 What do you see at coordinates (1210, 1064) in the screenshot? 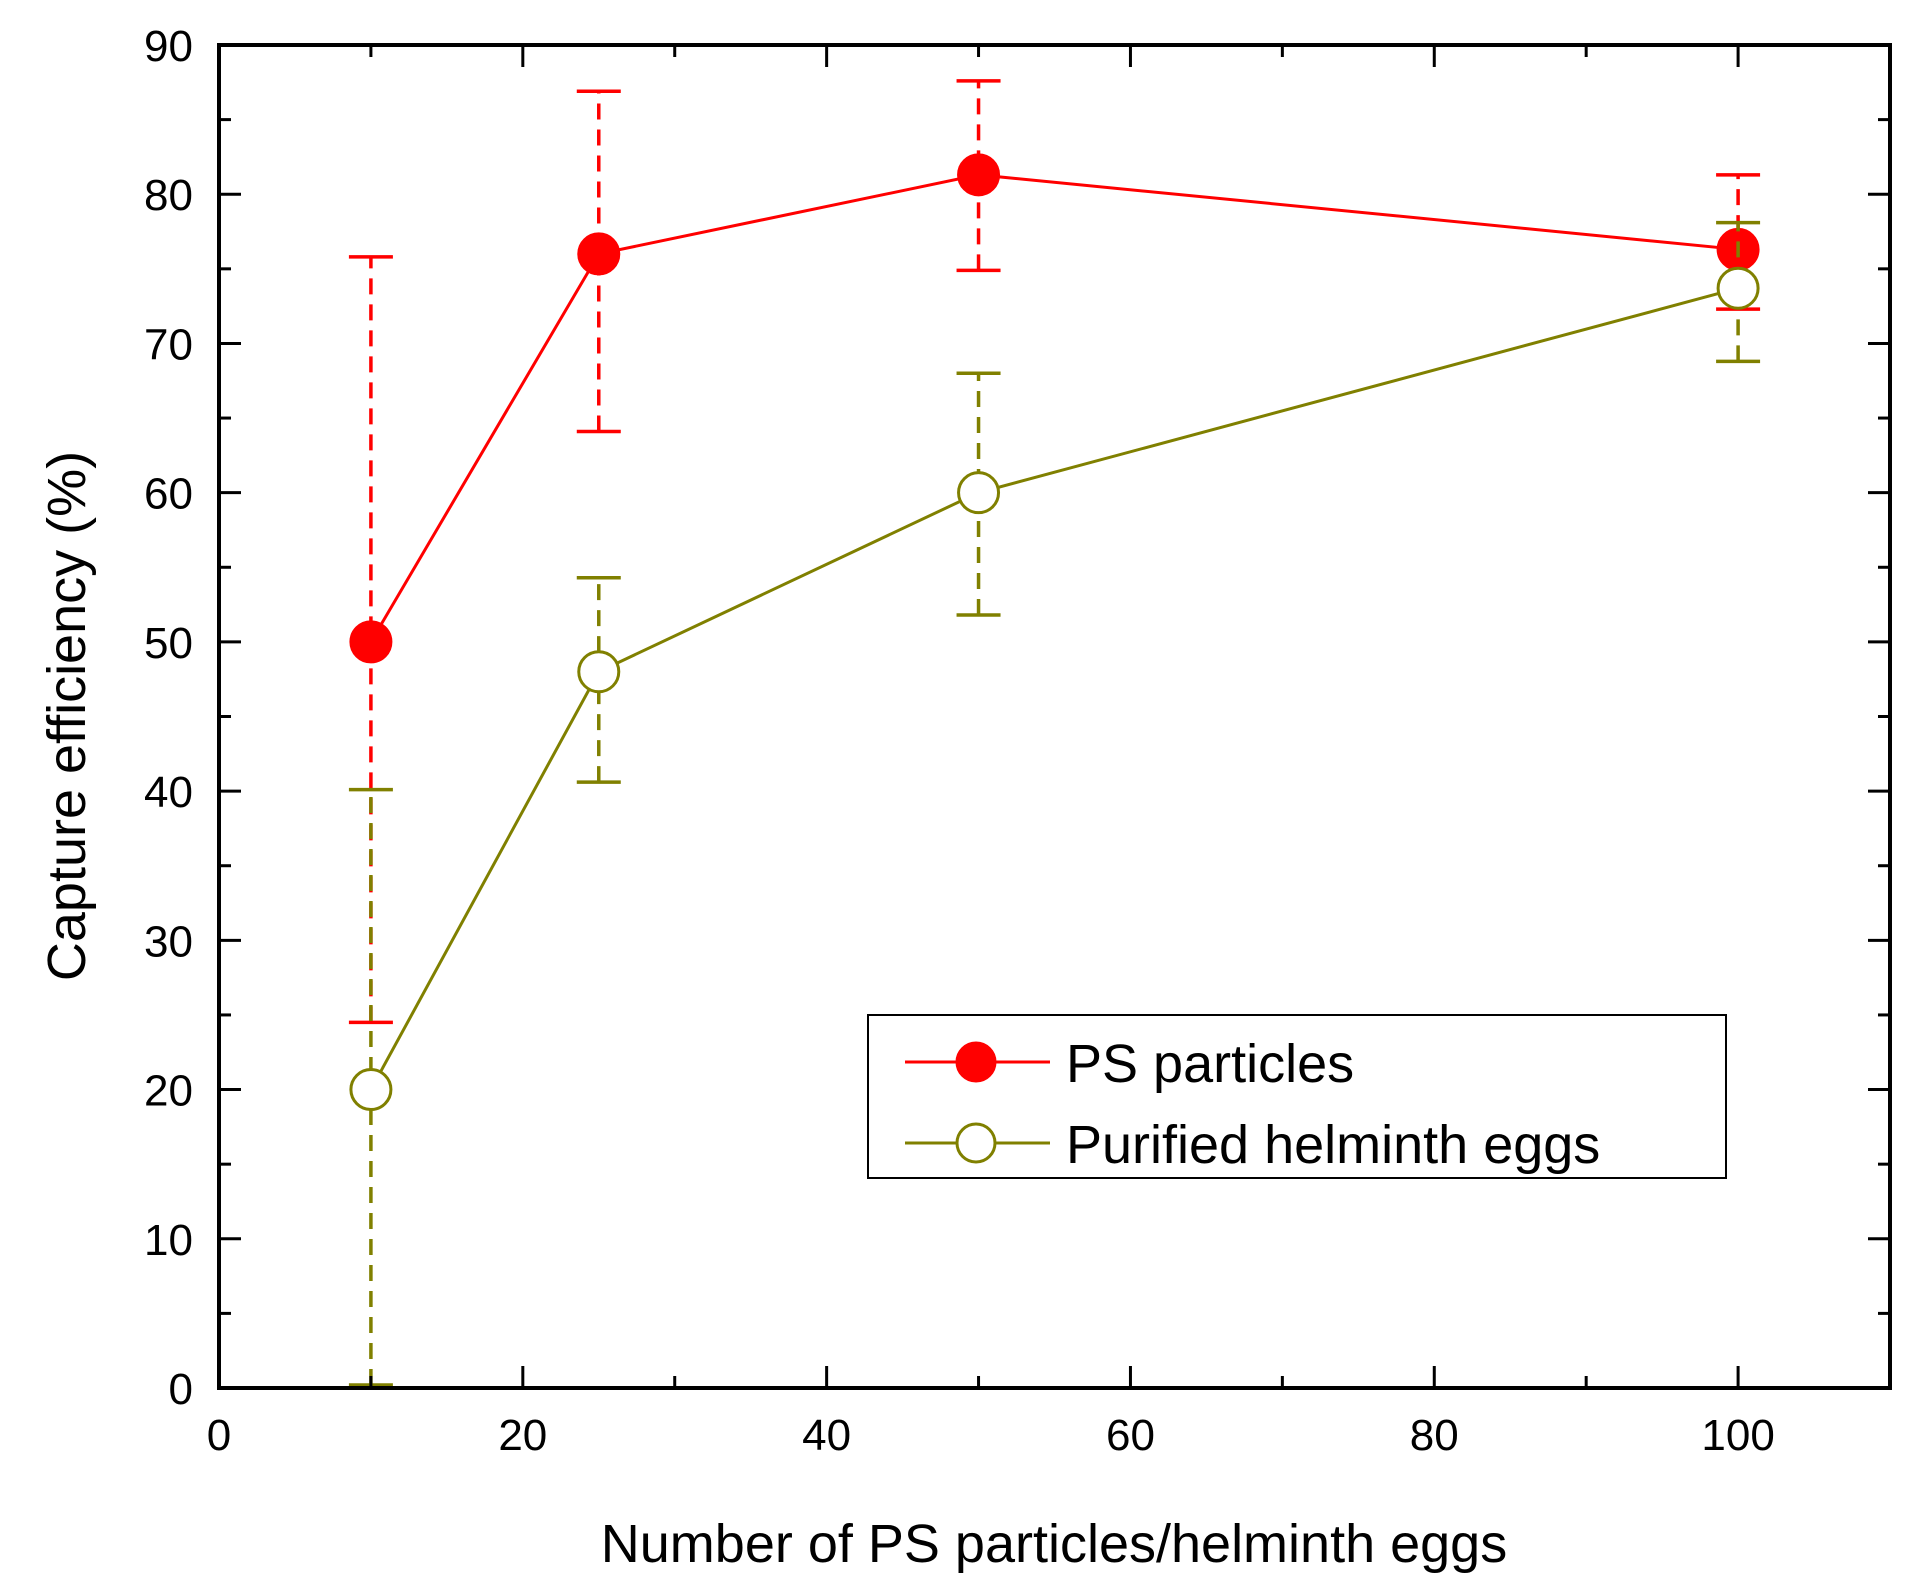
I see `legend-label-ps-particles: PS particles` at bounding box center [1210, 1064].